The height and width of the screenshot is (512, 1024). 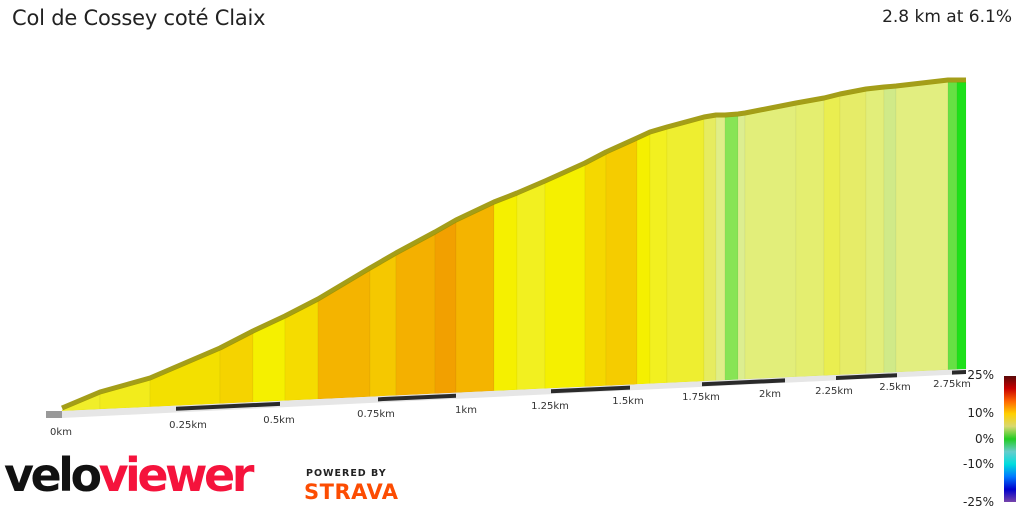 I want to click on veloviewer-logo: veloviewer, so click(x=129, y=475).